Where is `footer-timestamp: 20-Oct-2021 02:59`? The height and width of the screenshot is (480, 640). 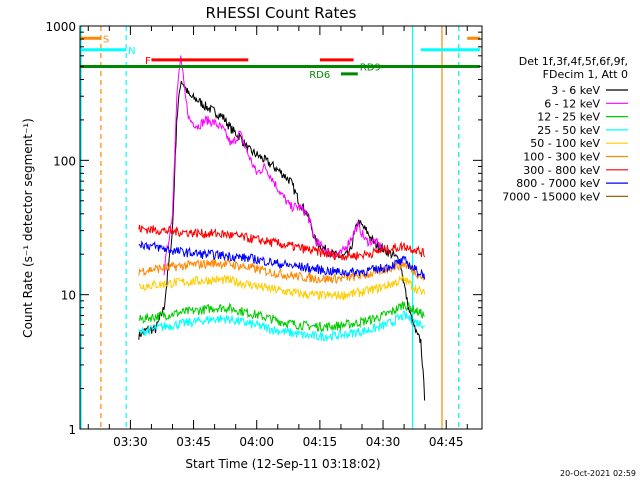 footer-timestamp: 20-Oct-2021 02:59 is located at coordinates (598, 473).